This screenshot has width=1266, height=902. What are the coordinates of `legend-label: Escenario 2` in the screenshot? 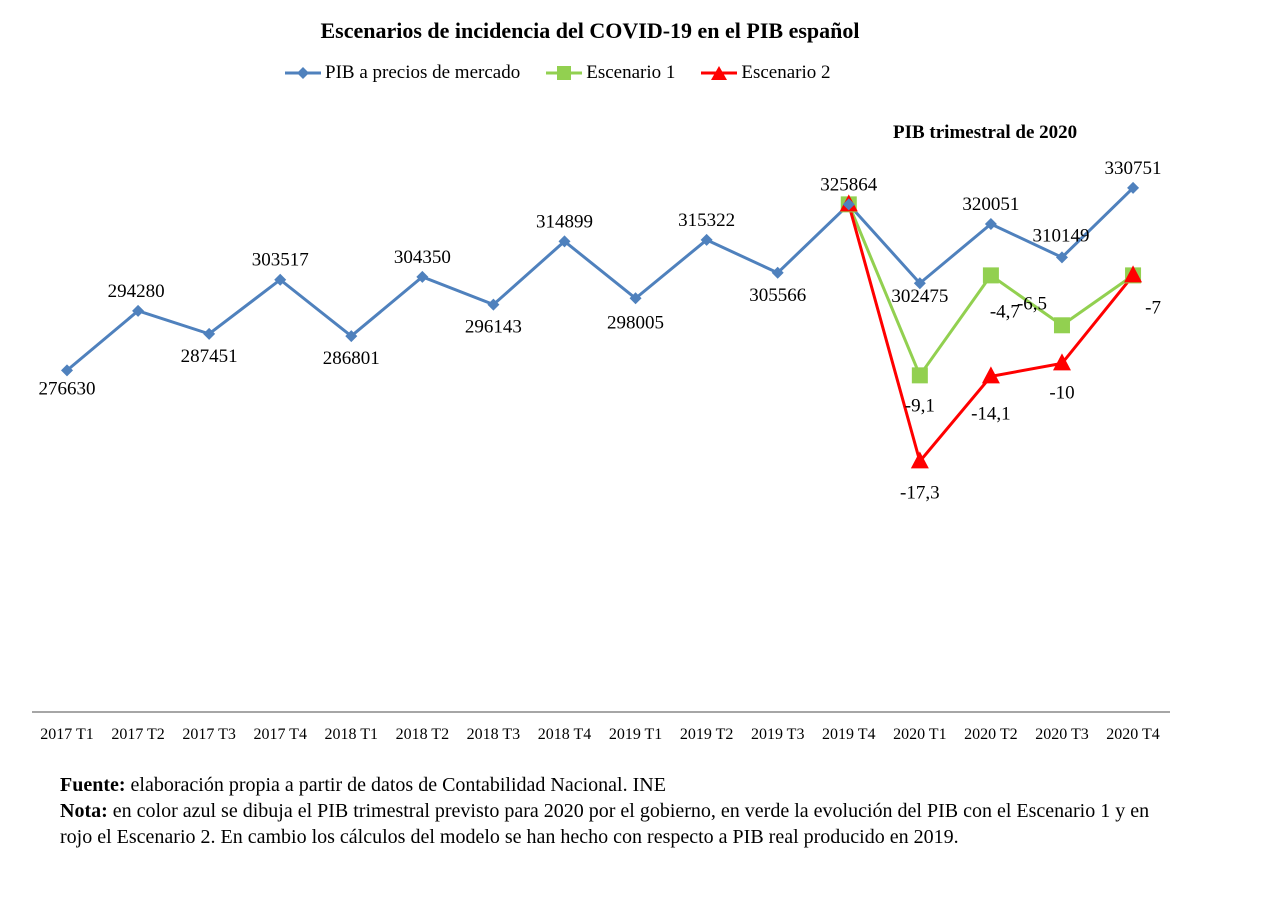 It's located at (786, 72).